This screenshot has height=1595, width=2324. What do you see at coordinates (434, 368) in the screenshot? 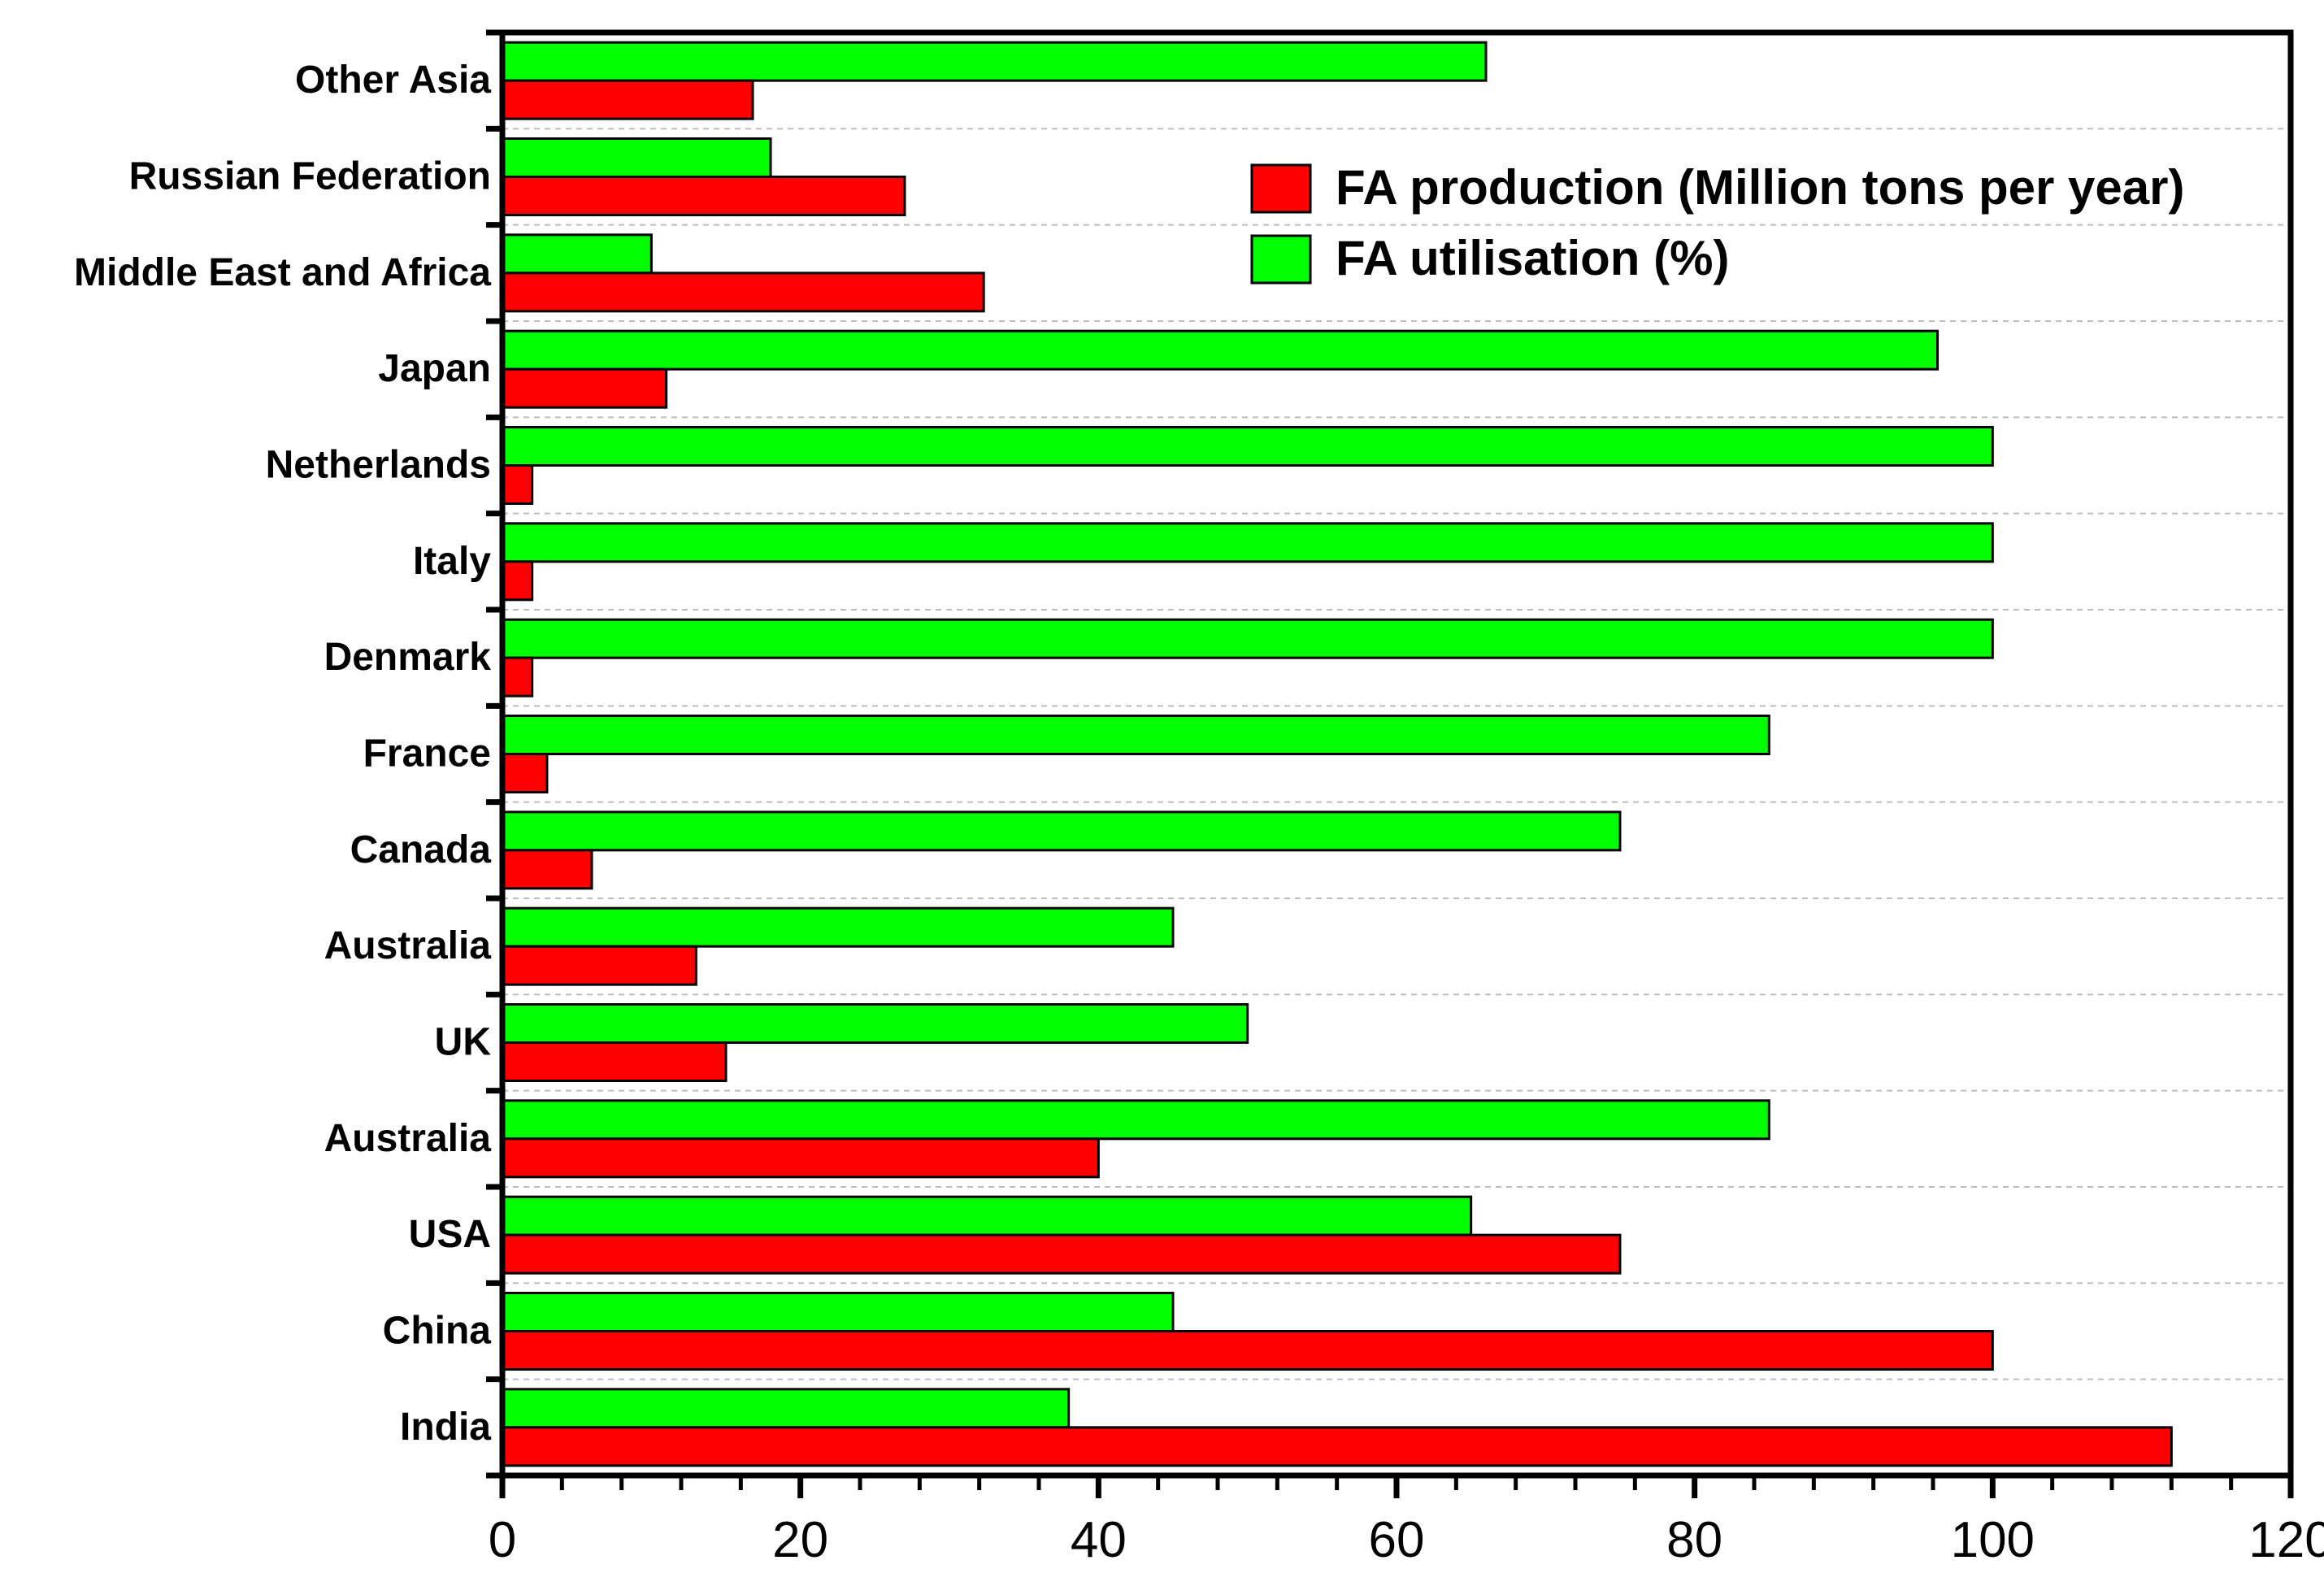
I see `category-label: Japan` at bounding box center [434, 368].